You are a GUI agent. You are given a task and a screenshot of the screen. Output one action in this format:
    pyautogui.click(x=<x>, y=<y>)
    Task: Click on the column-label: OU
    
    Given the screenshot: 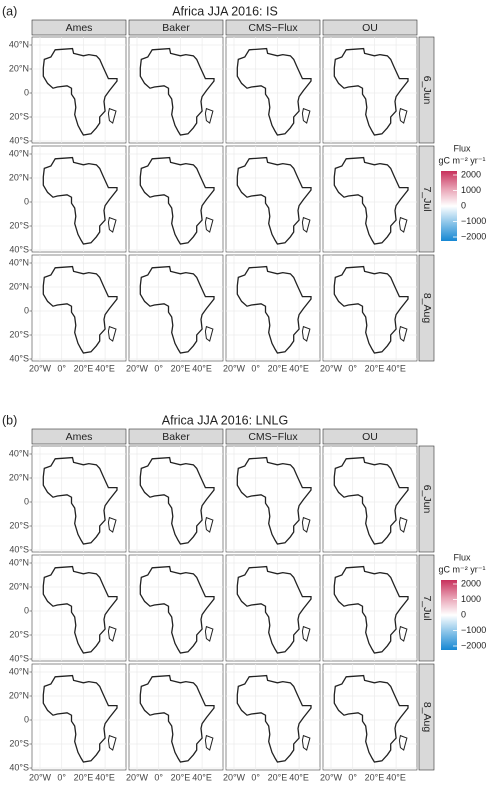 What is the action you would take?
    pyautogui.click(x=370, y=28)
    